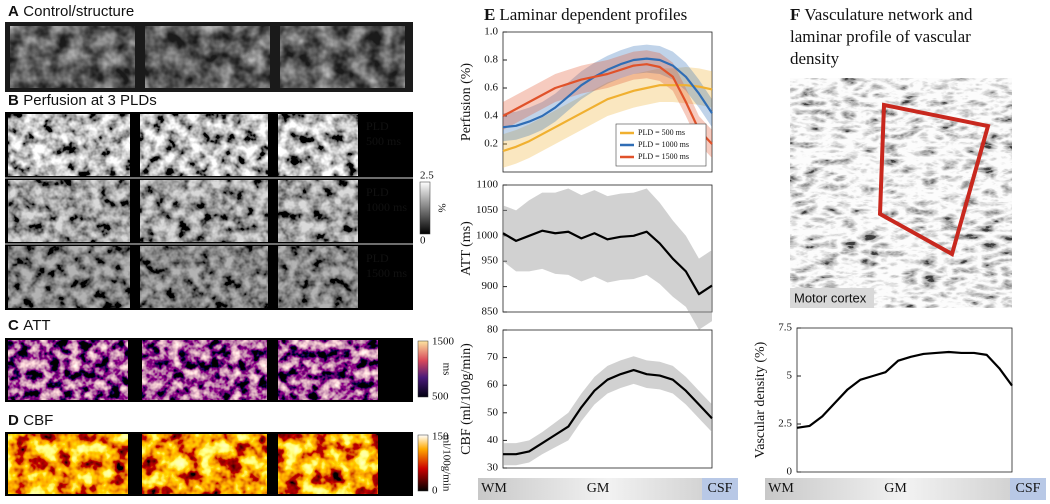 Image resolution: width=1050 pixels, height=504 pixels. What do you see at coordinates (89, 100) in the screenshot?
I see `panel-title-text: Perfusion at 3 PLDs` at bounding box center [89, 100].